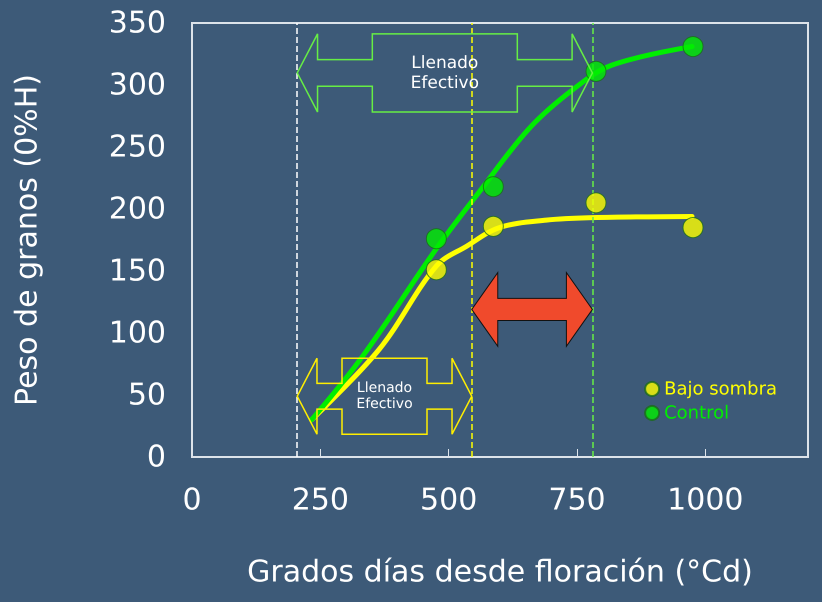  What do you see at coordinates (192, 500) in the screenshot?
I see `x-tick-label: 0` at bounding box center [192, 500].